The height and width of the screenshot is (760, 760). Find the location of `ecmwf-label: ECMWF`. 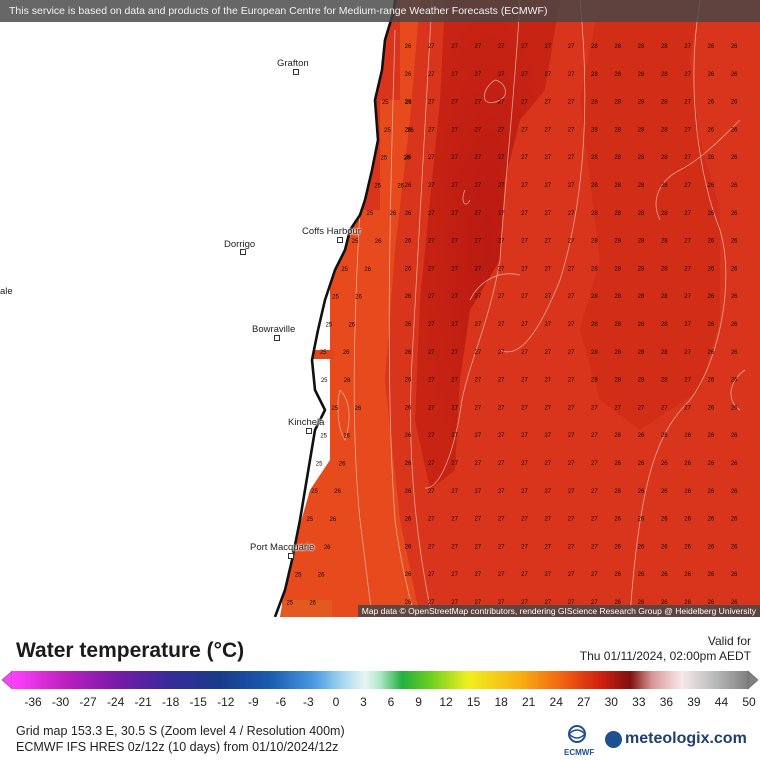

ecmwf-label: ECMWF is located at coordinates (579, 752).